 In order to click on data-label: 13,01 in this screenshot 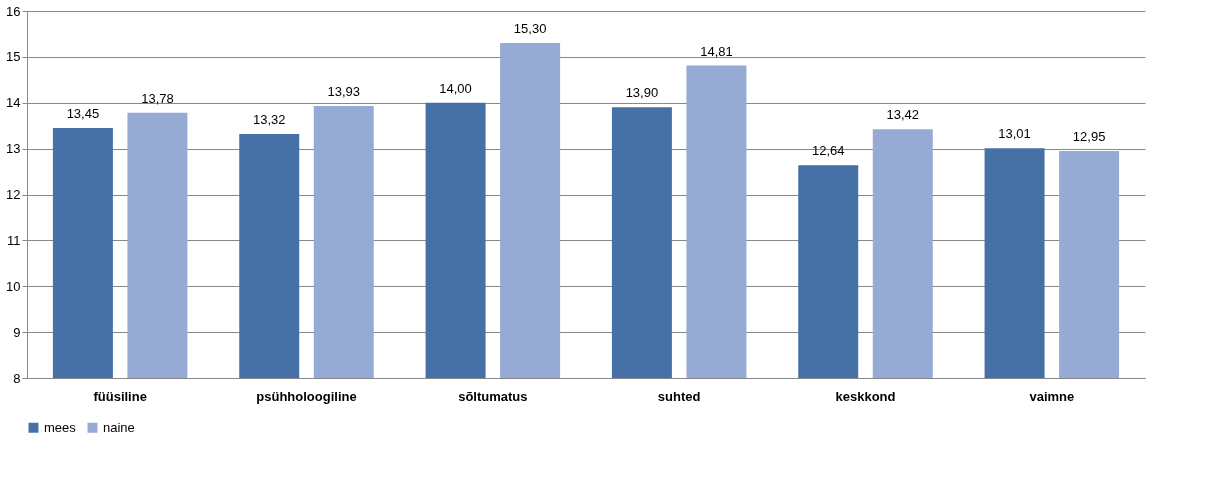, I will do `click(1014, 134)`.